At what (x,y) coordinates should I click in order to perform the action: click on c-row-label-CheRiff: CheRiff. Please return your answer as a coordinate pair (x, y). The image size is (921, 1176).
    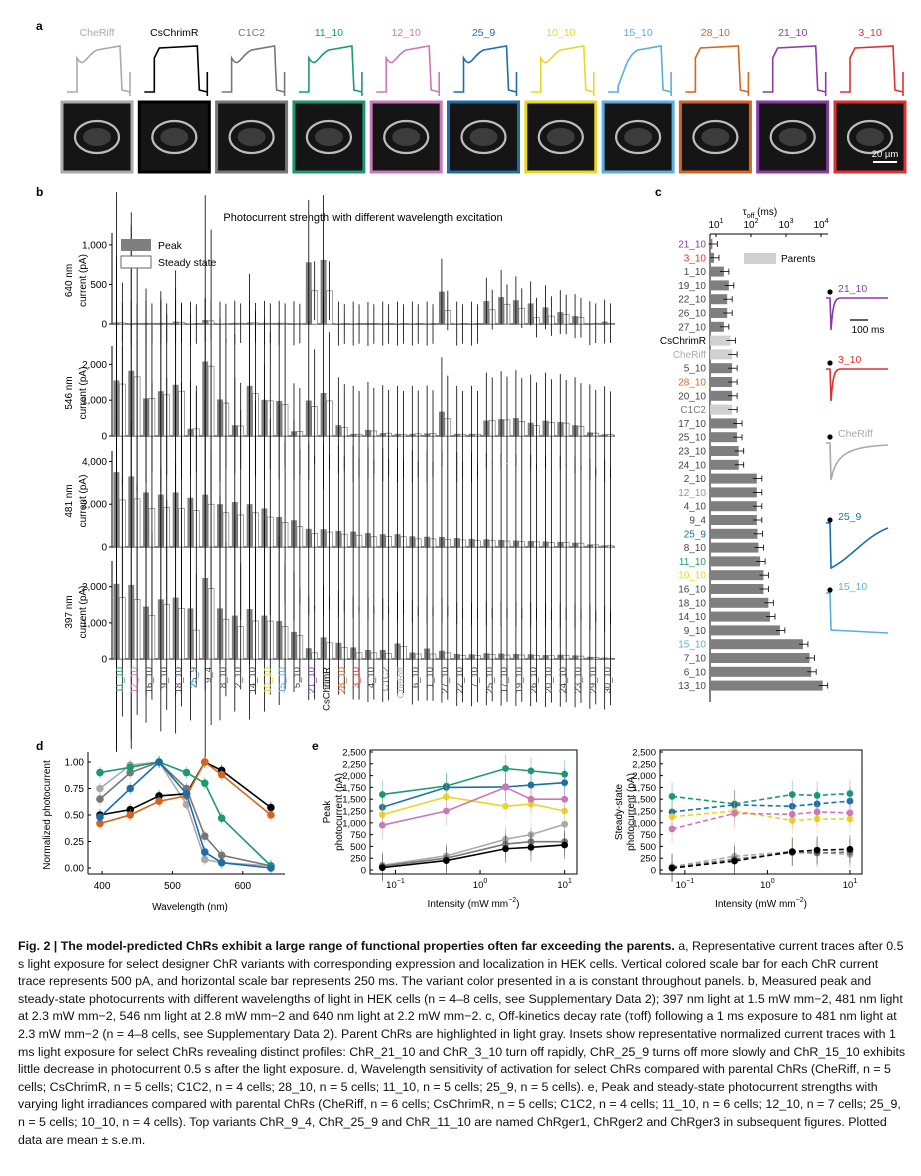
    Looking at the image, I should click on (689, 355).